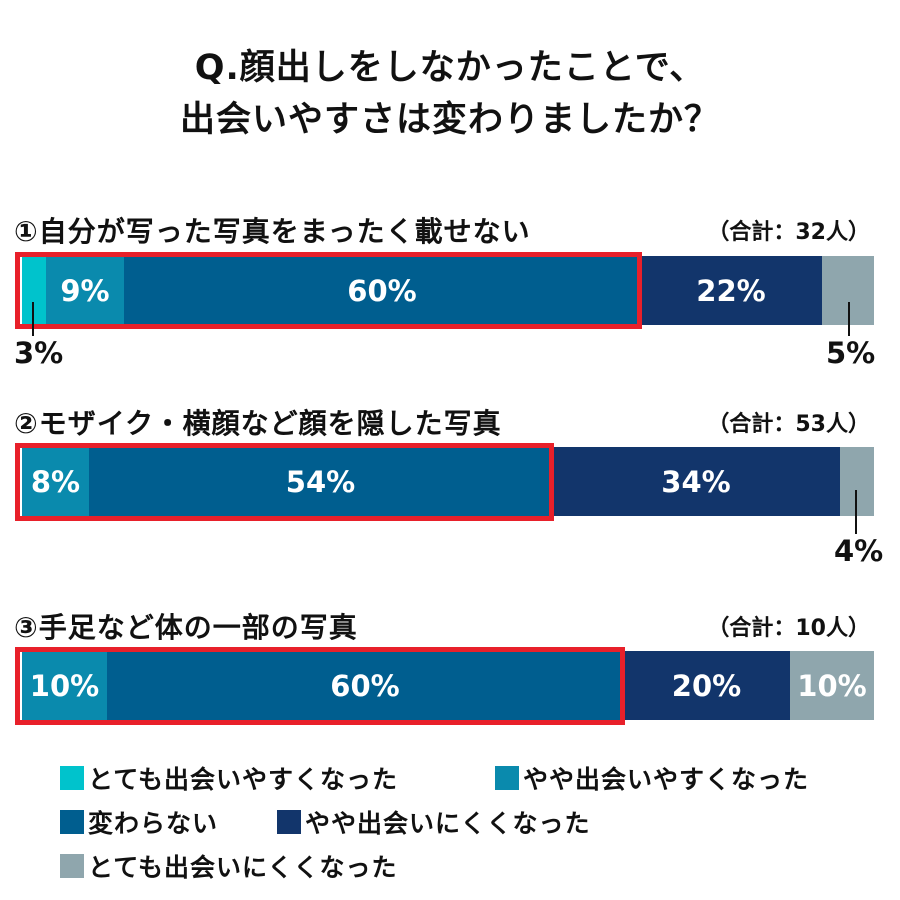  What do you see at coordinates (449, 120) in the screenshot?
I see `chart-title-line2: 出会いやすさは変わりましたか？` at bounding box center [449, 120].